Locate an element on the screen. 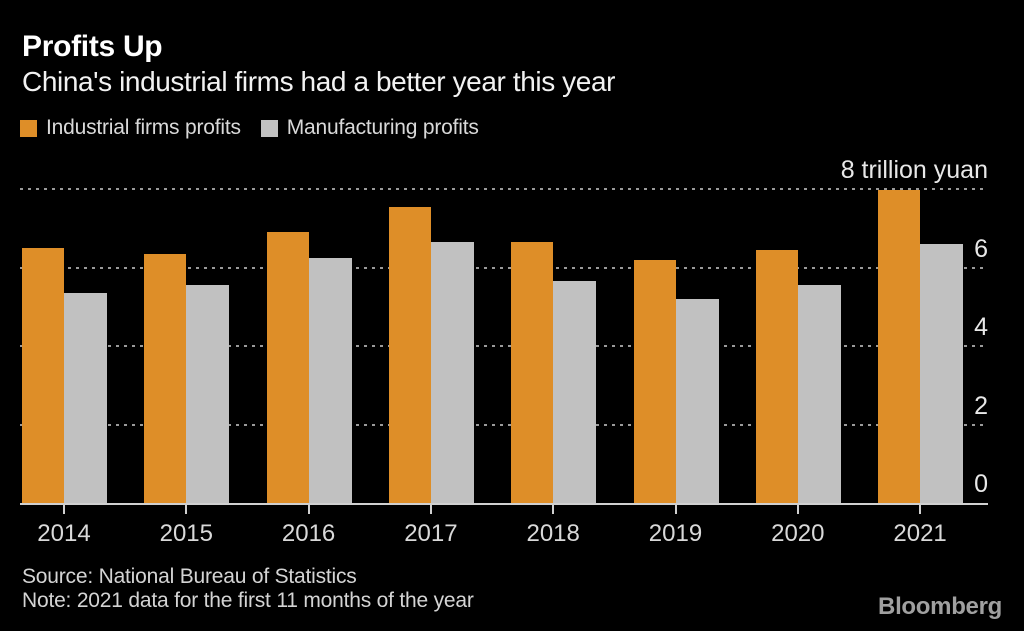 The width and height of the screenshot is (1024, 631). bar-manufacturing-2018 is located at coordinates (575, 392).